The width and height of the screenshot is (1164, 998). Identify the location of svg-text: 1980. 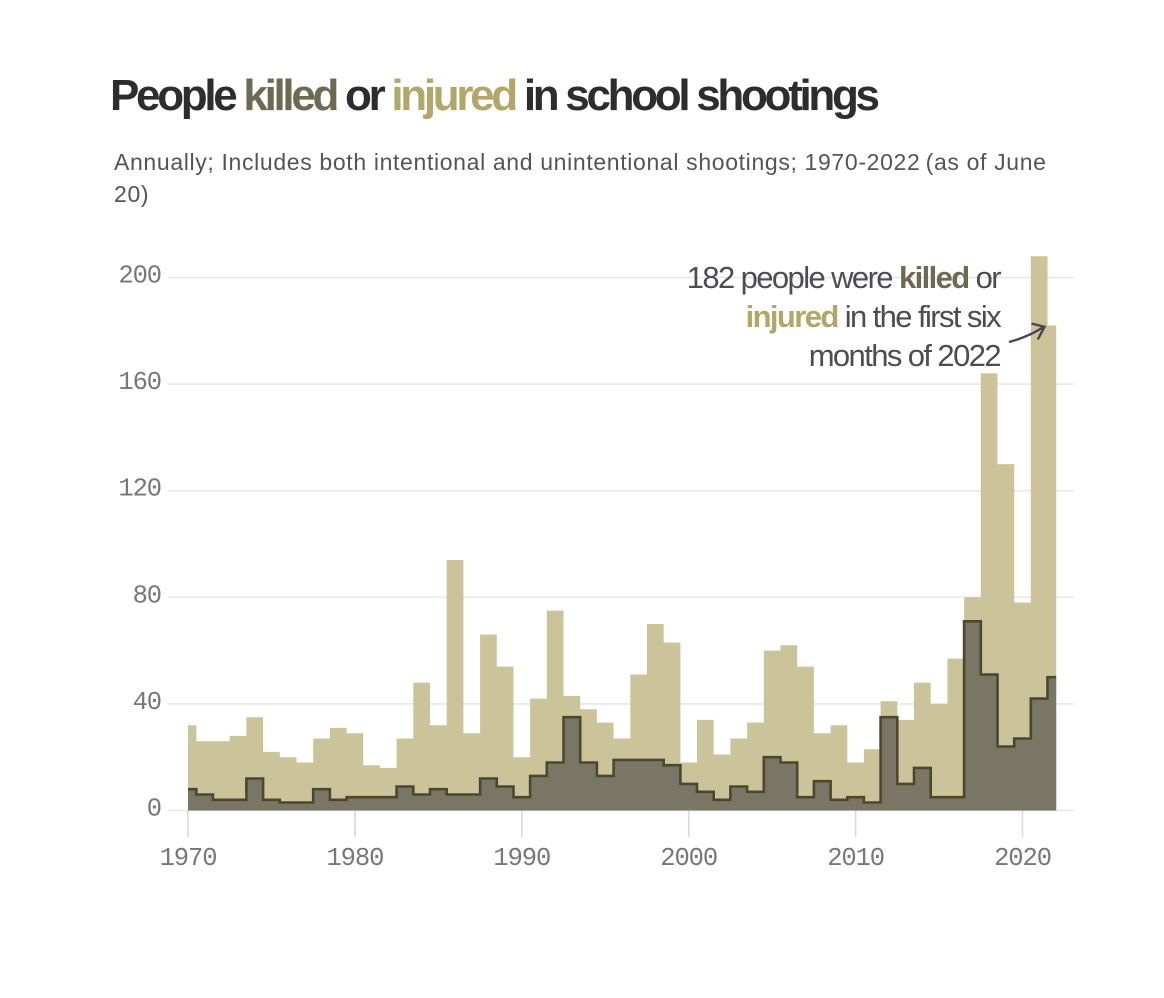
(354, 858).